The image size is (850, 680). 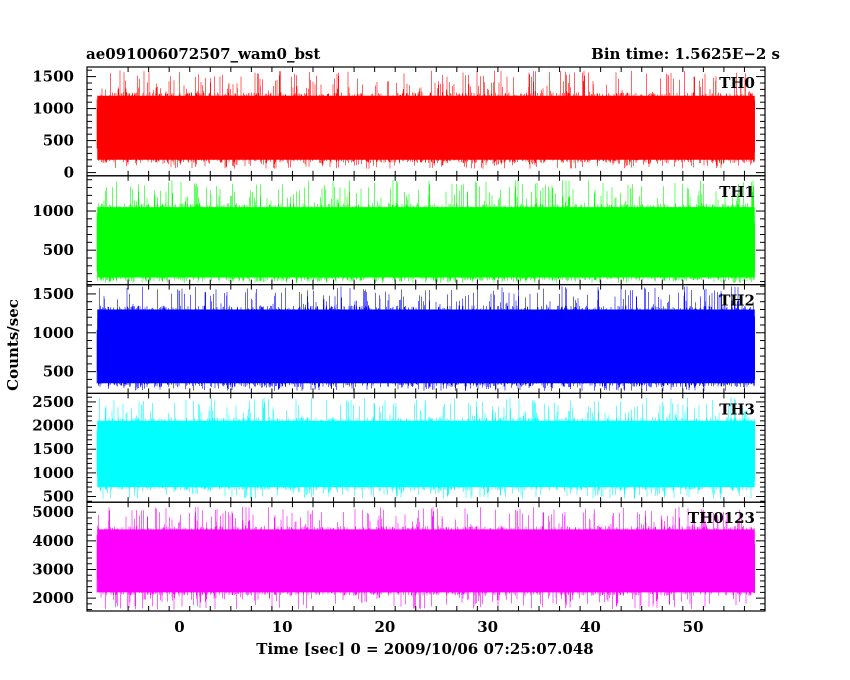 I want to click on x-tick-label: 20, so click(x=384, y=627).